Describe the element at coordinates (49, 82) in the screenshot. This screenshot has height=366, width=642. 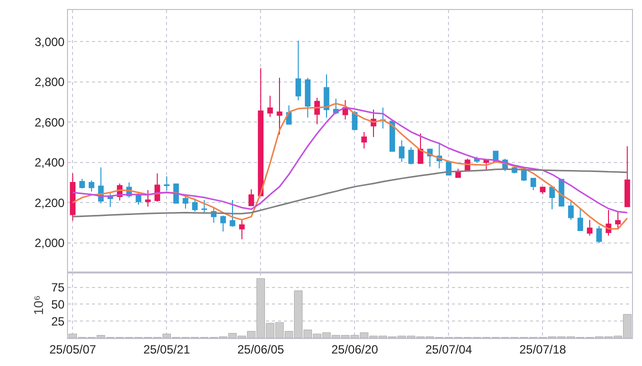
I see `y-tick-label: 2,800` at that location.